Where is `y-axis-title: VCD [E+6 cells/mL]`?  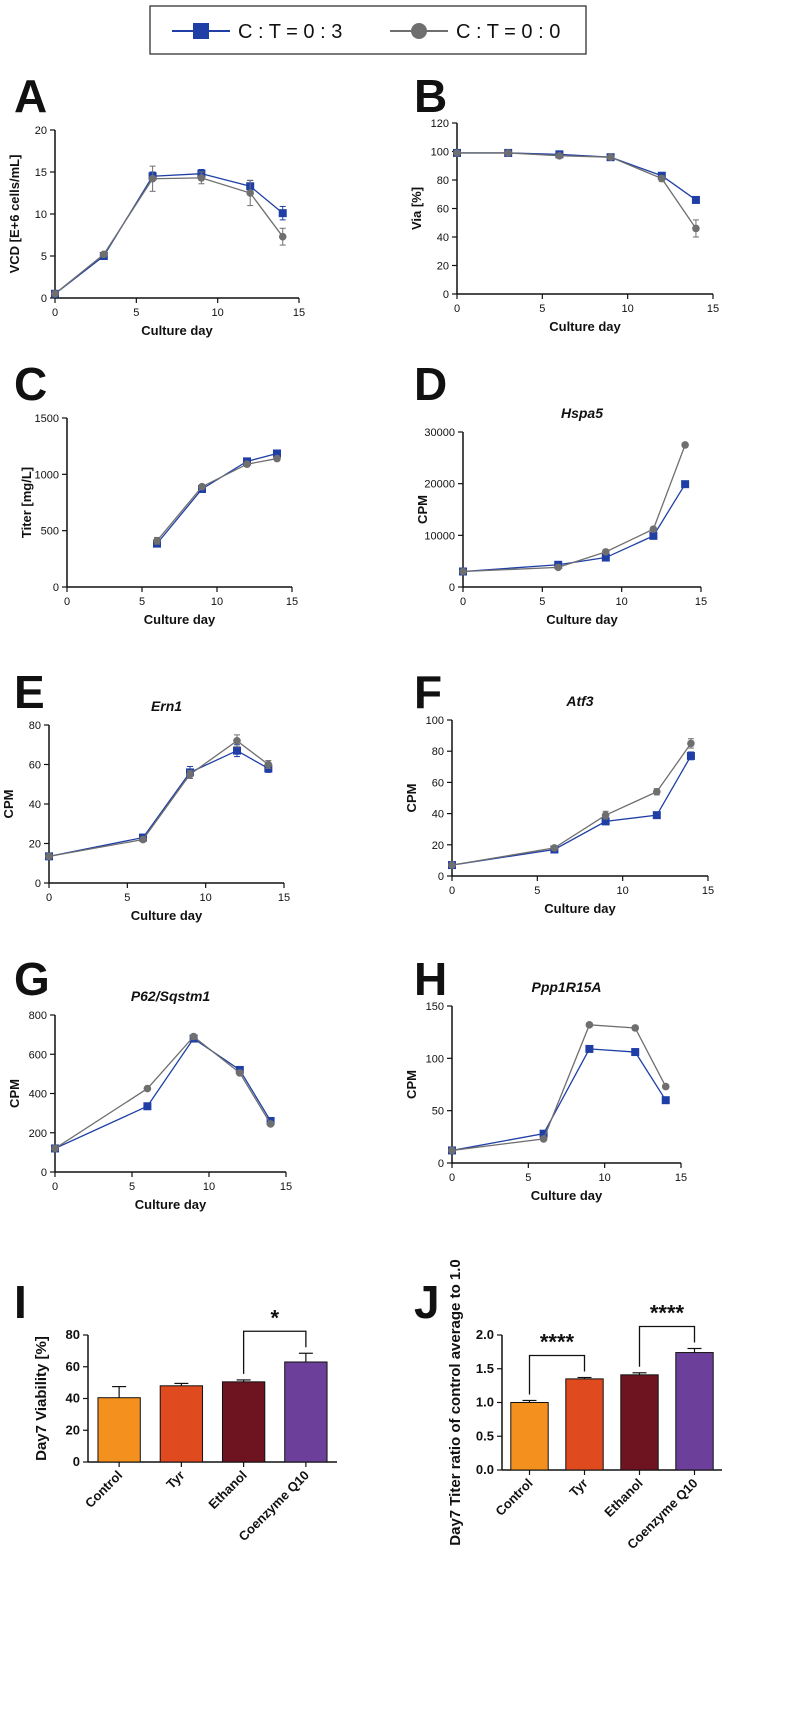 y-axis-title: VCD [E+6 cells/mL] is located at coordinates (14, 214).